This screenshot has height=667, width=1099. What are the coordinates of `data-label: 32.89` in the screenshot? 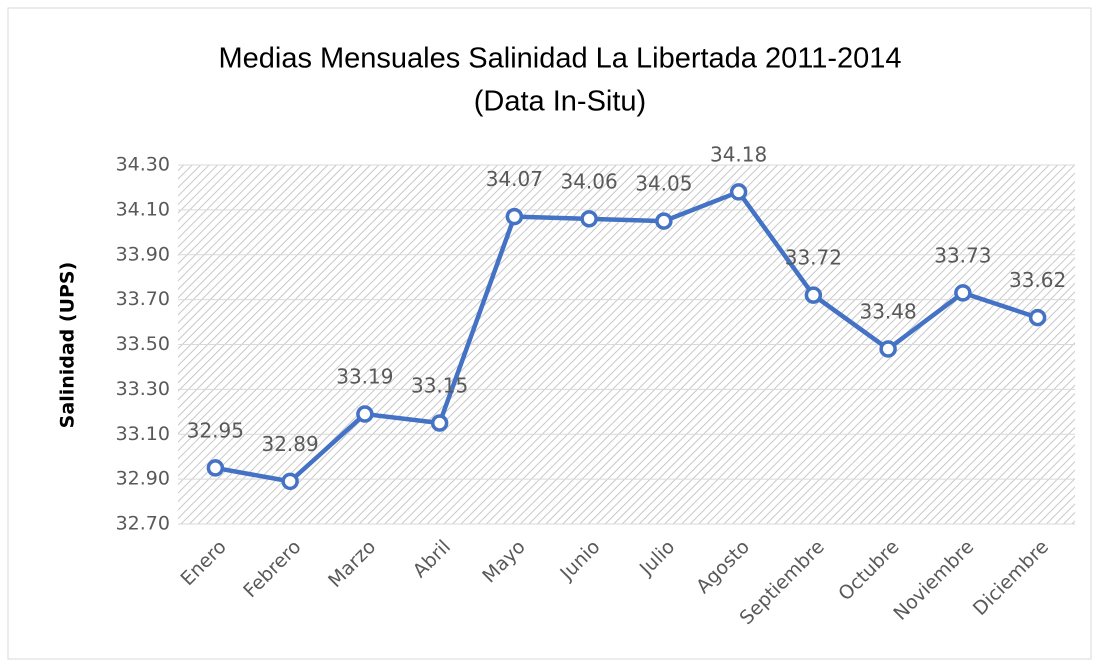 It's located at (289, 444).